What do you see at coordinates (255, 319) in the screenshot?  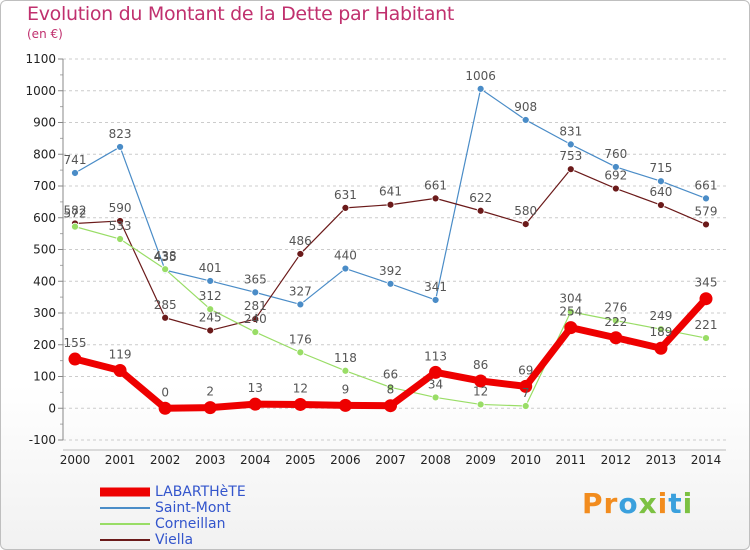 I see `data-label-corneillan: 240` at bounding box center [255, 319].